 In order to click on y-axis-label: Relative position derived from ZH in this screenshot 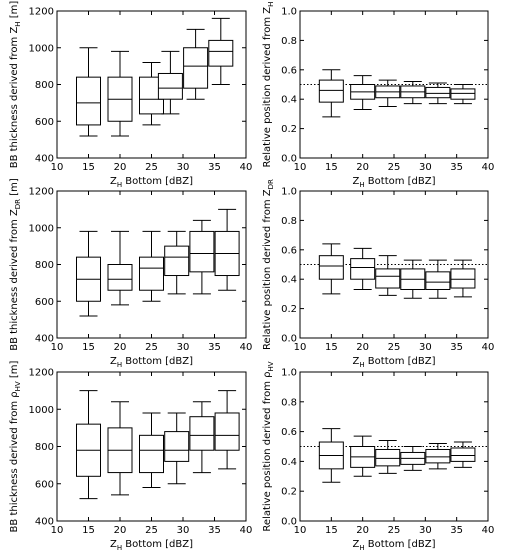, I will do `click(268, 85)`.